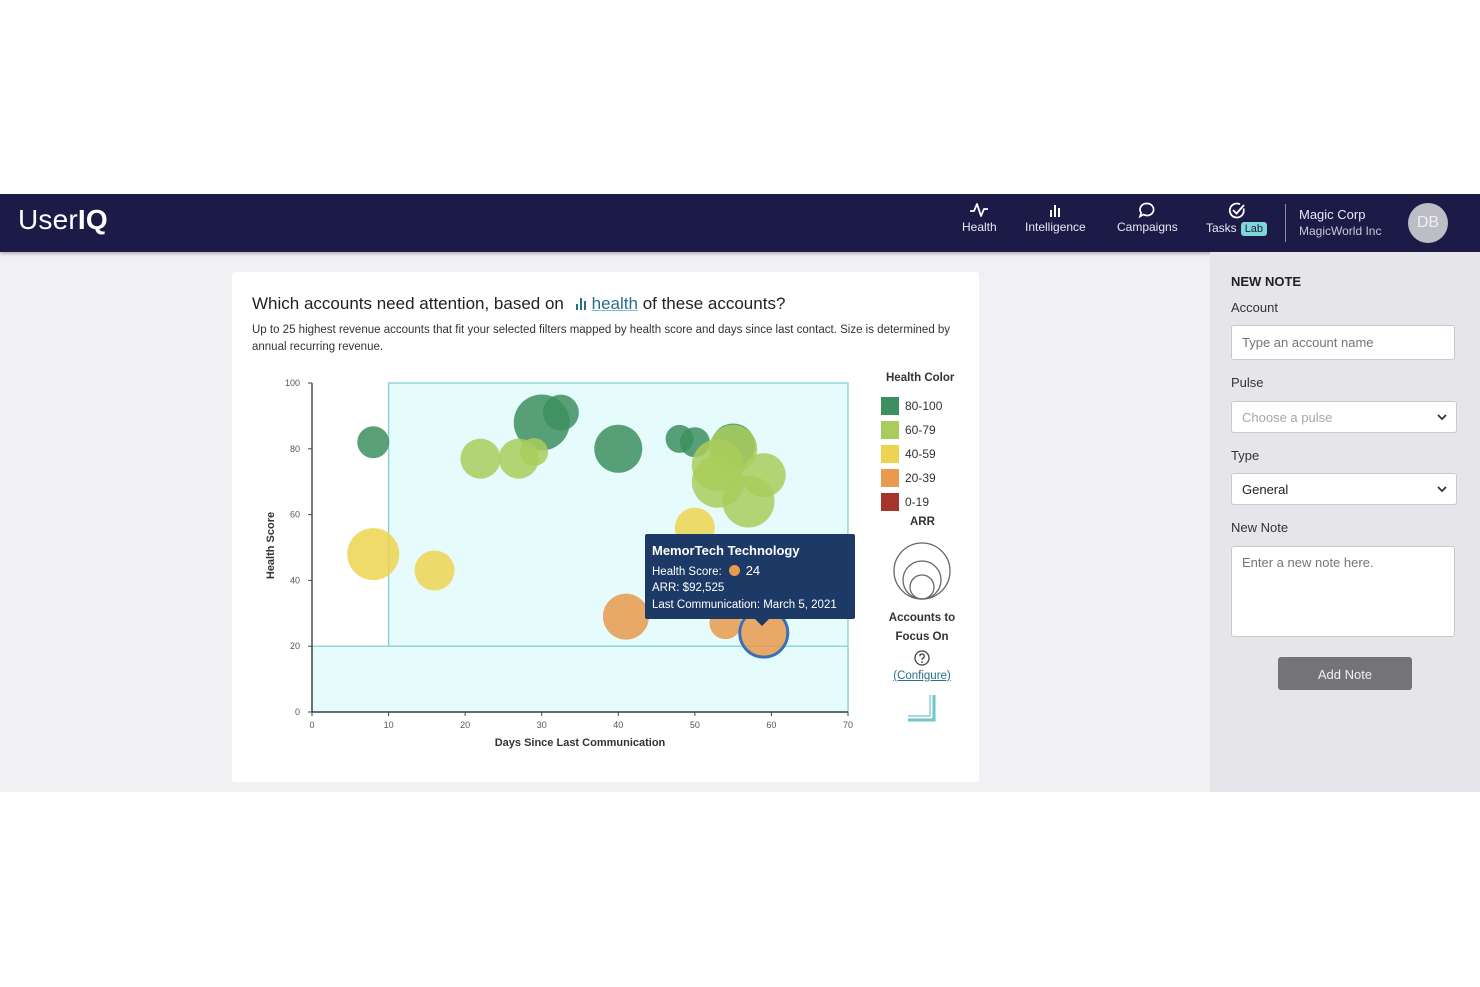  What do you see at coordinates (922, 628) in the screenshot?
I see `focus-title: Accounts to Focus On` at bounding box center [922, 628].